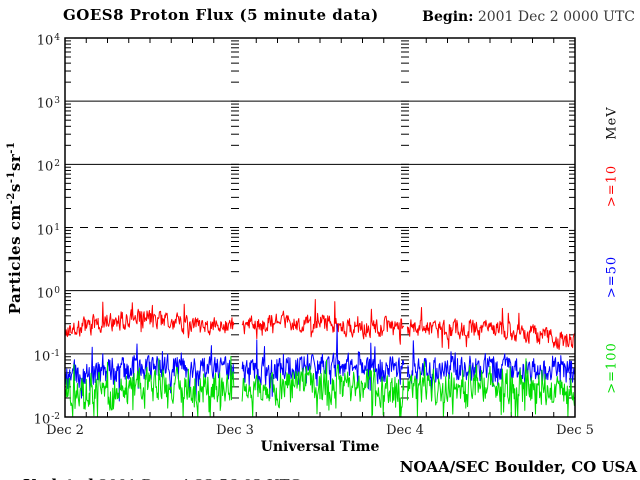 Image resolution: width=640 pixels, height=480 pixels. Describe the element at coordinates (320, 447) in the screenshot. I see `x-axis-title: Universal Time` at that location.